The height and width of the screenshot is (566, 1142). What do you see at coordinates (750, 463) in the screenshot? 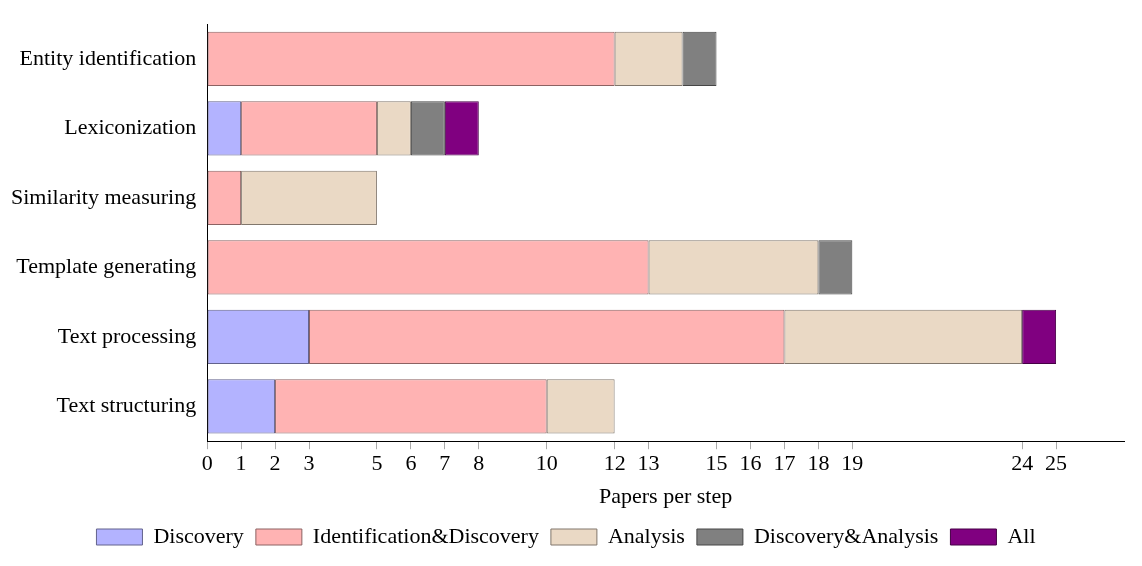
I see `x-tick-label: 16` at bounding box center [750, 463].